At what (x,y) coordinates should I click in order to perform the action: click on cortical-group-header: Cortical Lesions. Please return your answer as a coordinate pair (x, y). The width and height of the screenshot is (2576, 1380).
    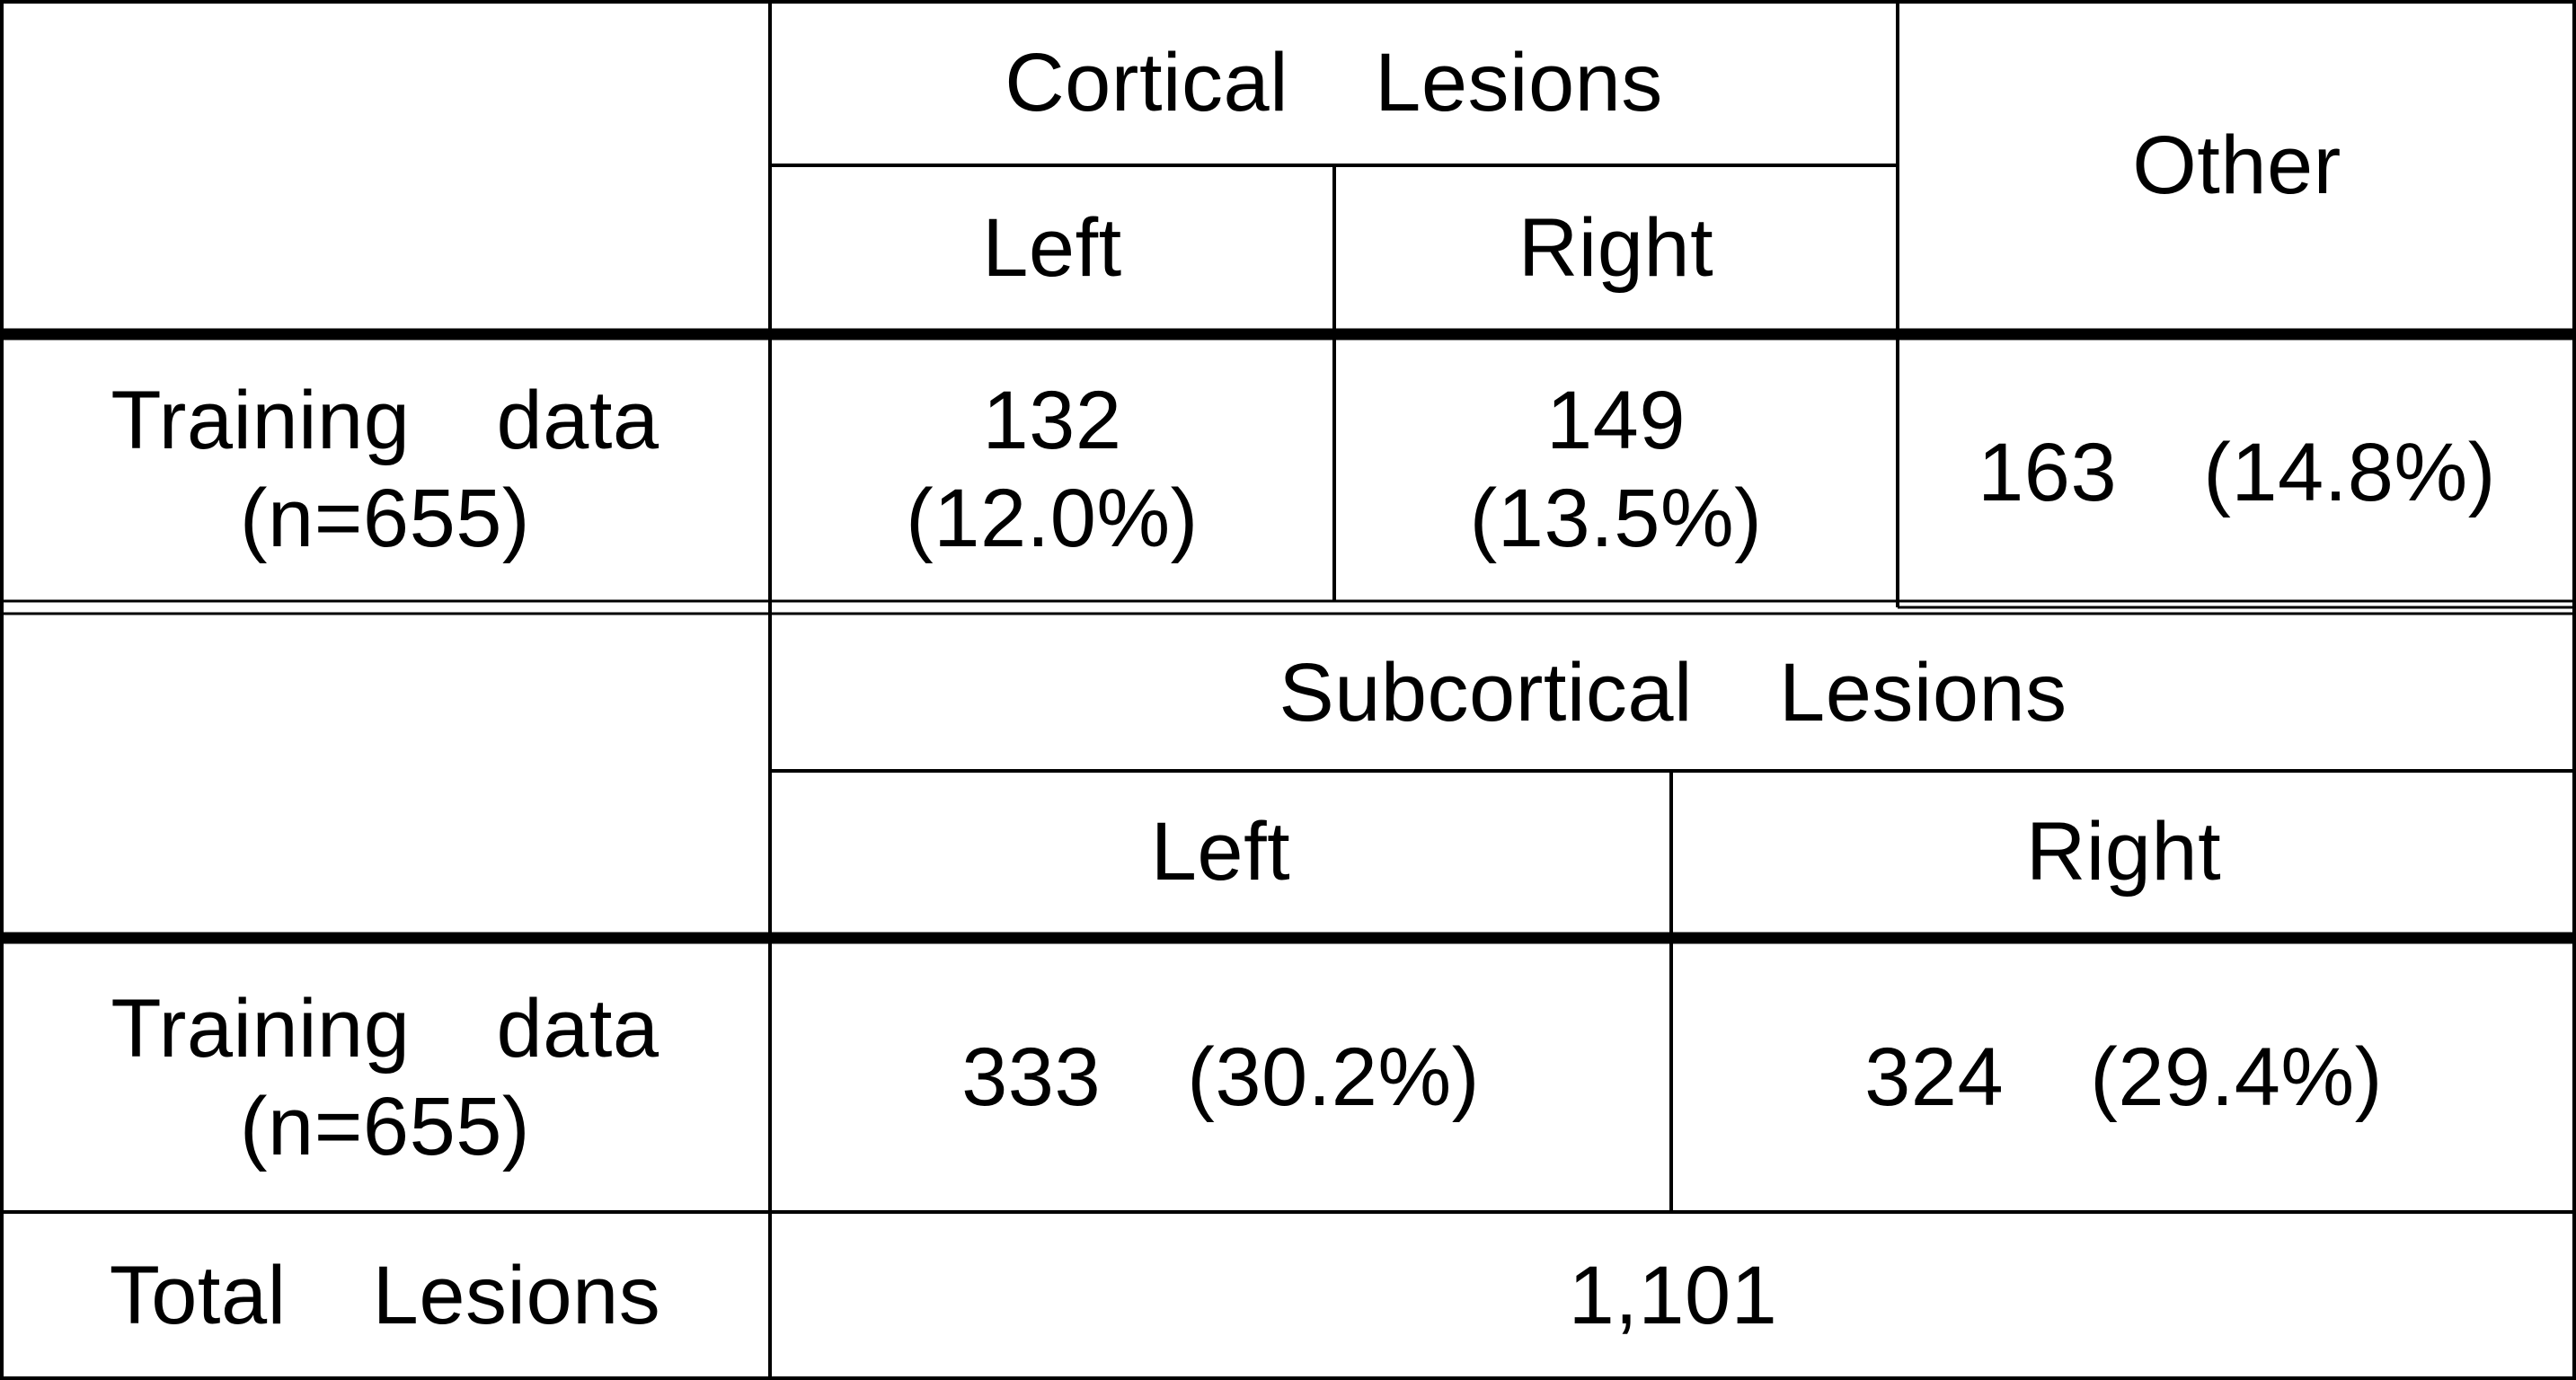
    Looking at the image, I should click on (1334, 82).